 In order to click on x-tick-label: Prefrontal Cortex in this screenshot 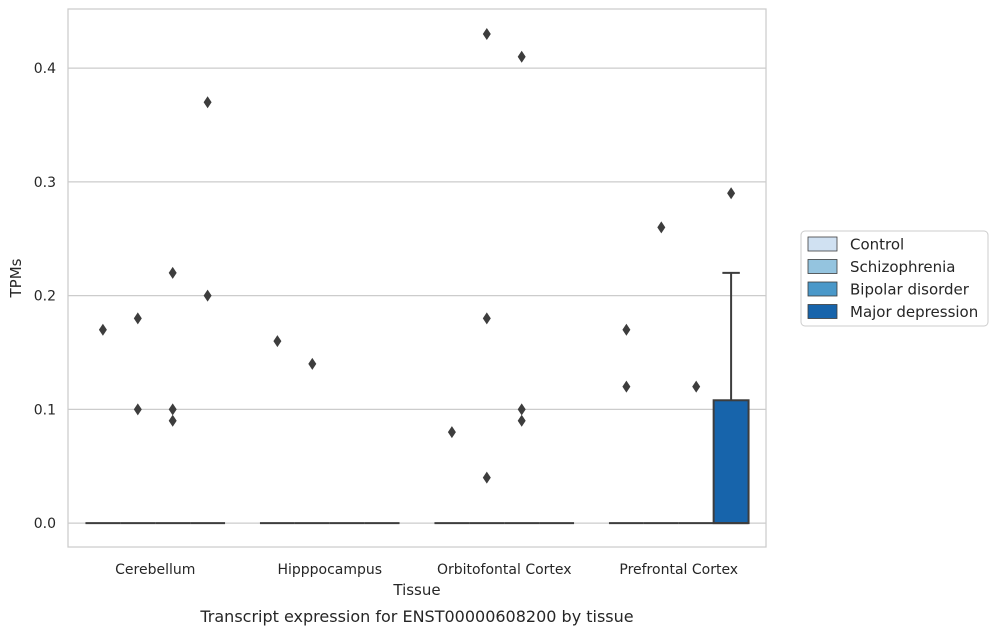, I will do `click(678, 570)`.